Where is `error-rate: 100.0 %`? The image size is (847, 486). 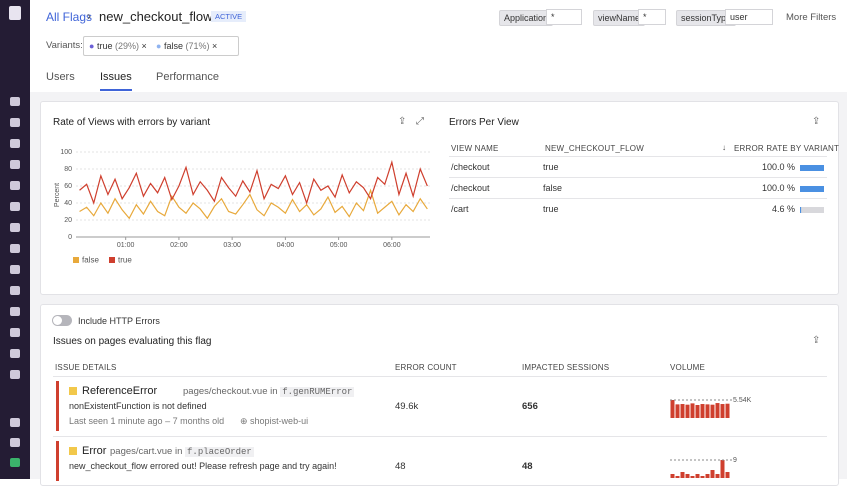
error-rate: 100.0 % is located at coordinates (778, 188).